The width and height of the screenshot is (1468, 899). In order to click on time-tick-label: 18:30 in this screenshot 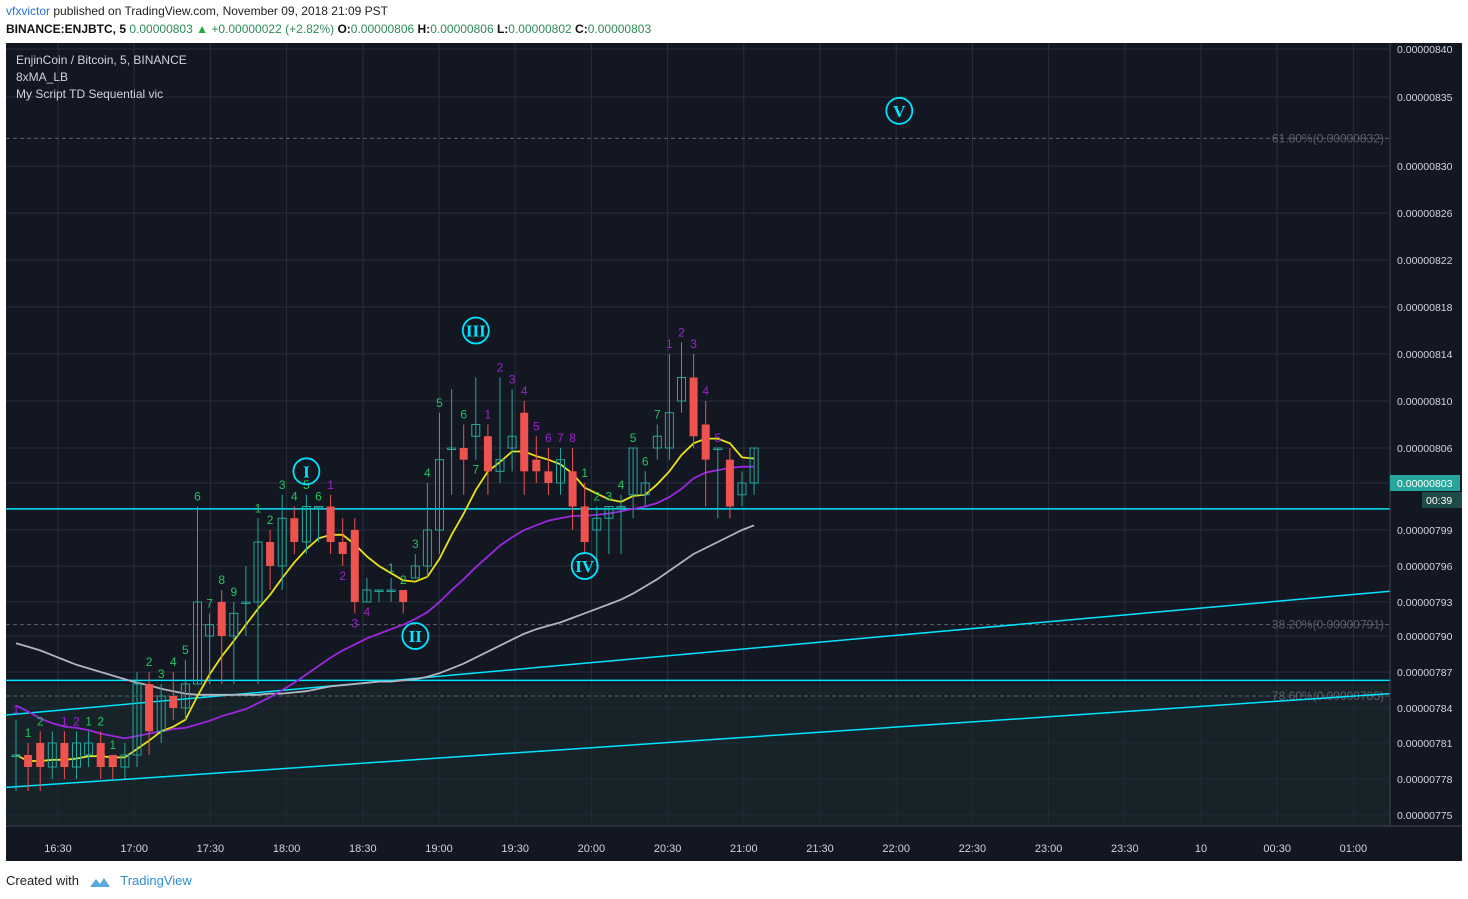, I will do `click(363, 849)`.